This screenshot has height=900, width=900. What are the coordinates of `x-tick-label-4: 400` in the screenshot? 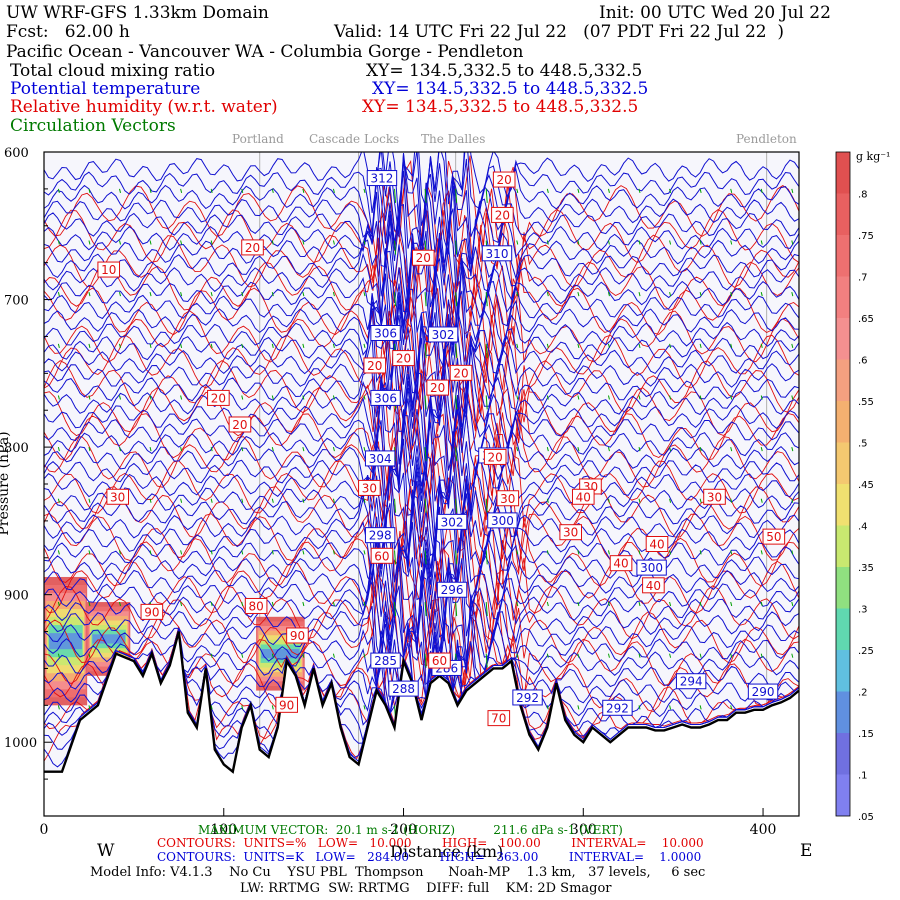 It's located at (763, 830).